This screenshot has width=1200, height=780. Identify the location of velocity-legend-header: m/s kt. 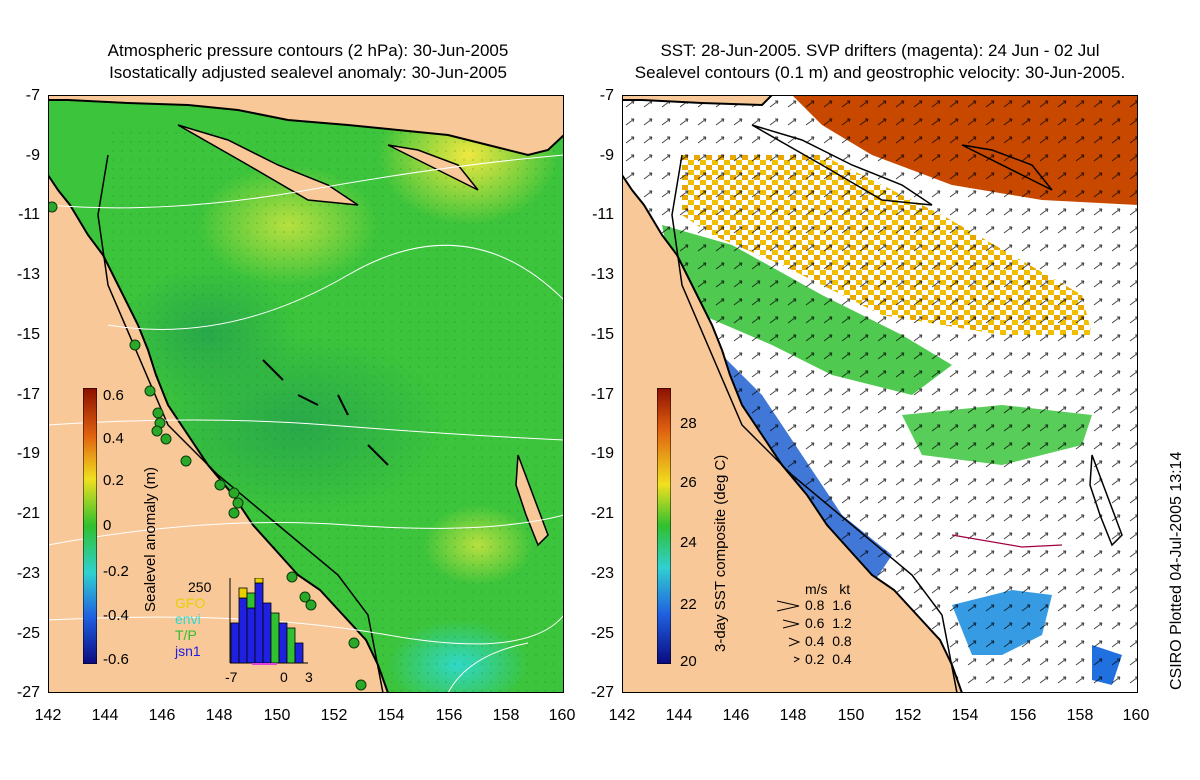
(828, 589).